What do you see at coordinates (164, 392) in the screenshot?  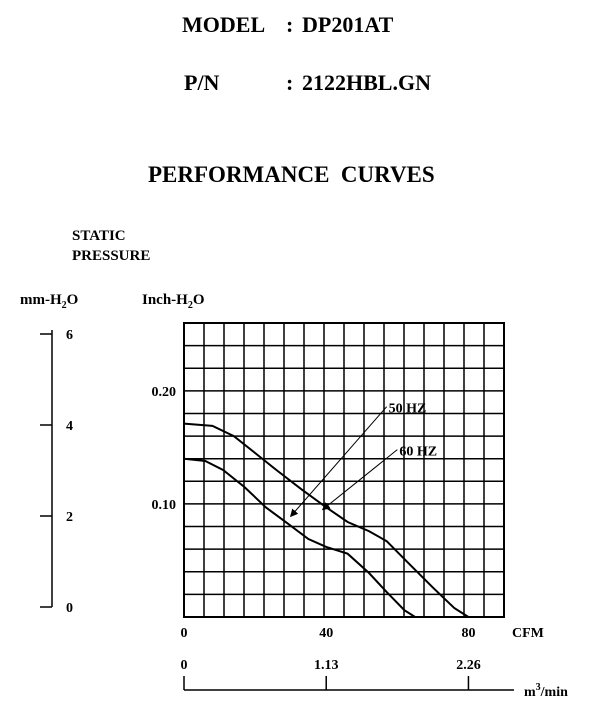 I see `inch-tick-label: 0.20` at bounding box center [164, 392].